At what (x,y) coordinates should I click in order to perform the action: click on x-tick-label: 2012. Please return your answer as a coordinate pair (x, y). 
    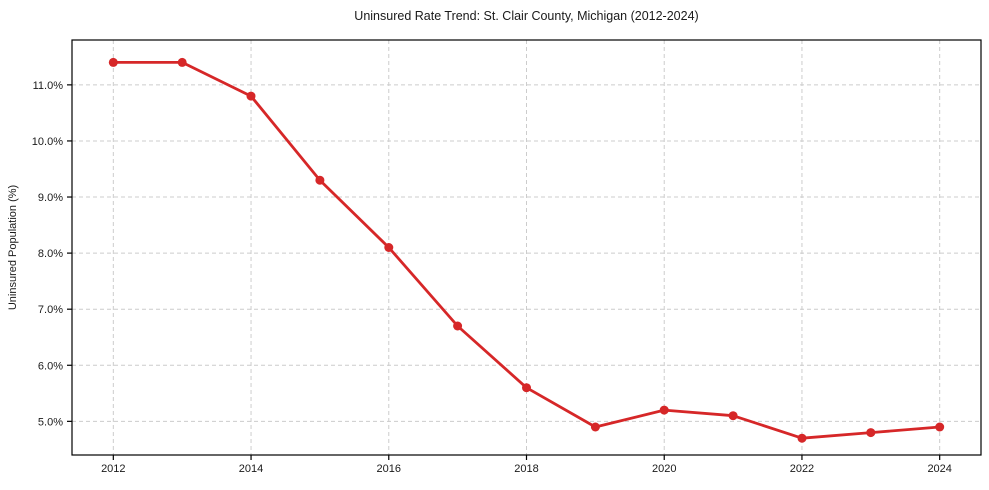
    Looking at the image, I should click on (113, 469).